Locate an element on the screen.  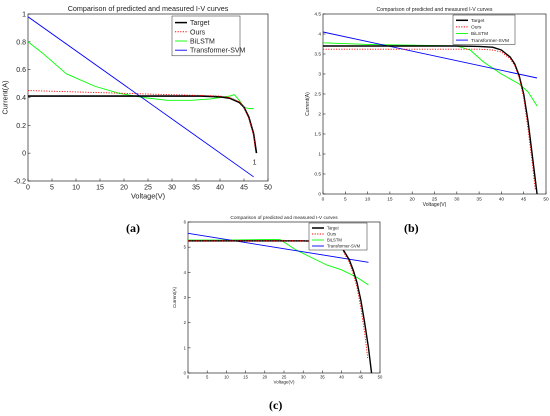
y-tick-label: 2.5 is located at coordinates (317, 95).